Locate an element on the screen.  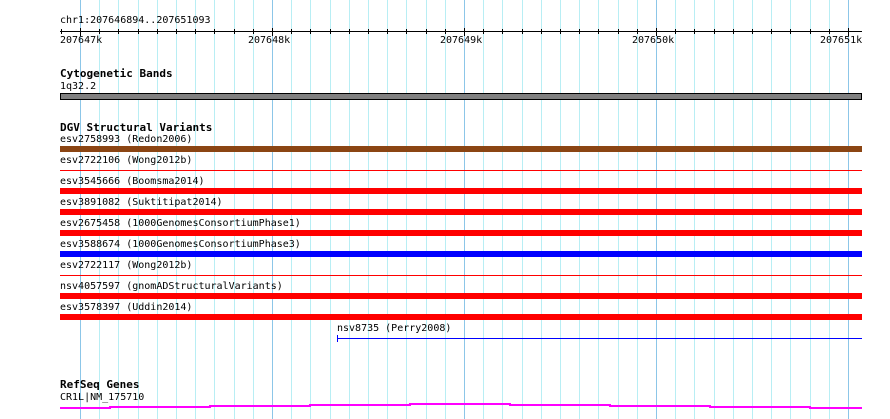
ruler is located at coordinates (461, 31).